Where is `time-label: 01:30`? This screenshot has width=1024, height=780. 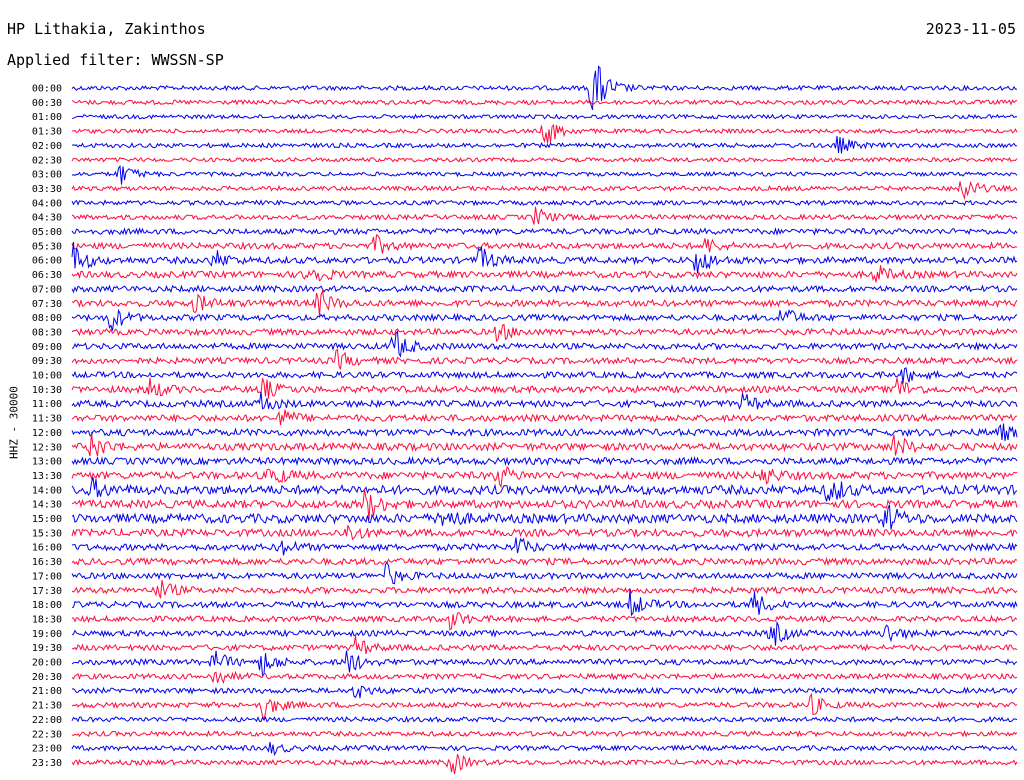 time-label: 01:30 is located at coordinates (47, 132).